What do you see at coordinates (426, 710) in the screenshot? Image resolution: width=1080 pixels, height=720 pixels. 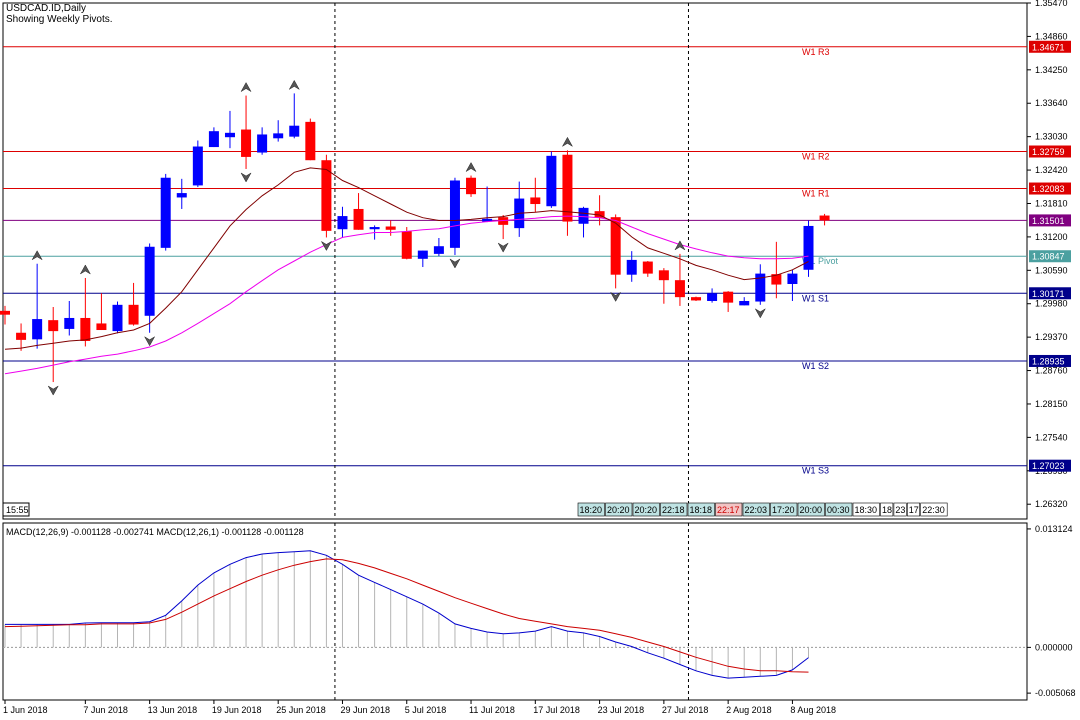 I see `x-tick-label: 5 Jul 2018` at bounding box center [426, 710].